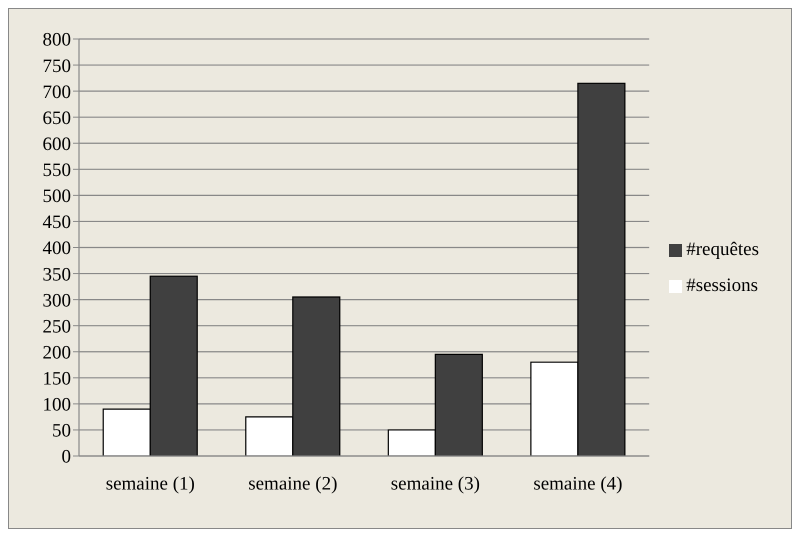  What do you see at coordinates (66, 457) in the screenshot?
I see `y-tick-label: 0` at bounding box center [66, 457].